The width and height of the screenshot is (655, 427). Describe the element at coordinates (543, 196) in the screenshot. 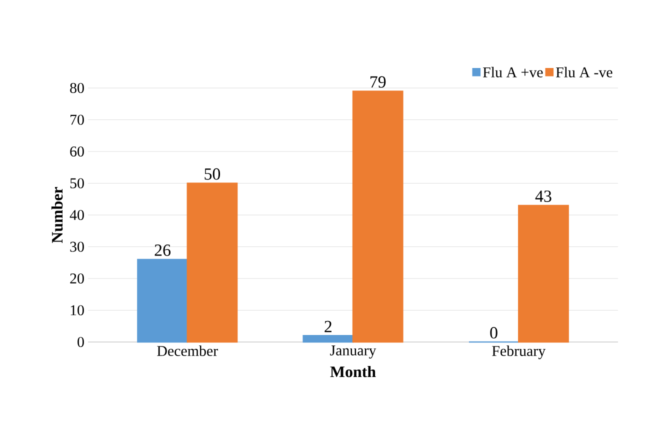

I see `data-label: 43` at that location.